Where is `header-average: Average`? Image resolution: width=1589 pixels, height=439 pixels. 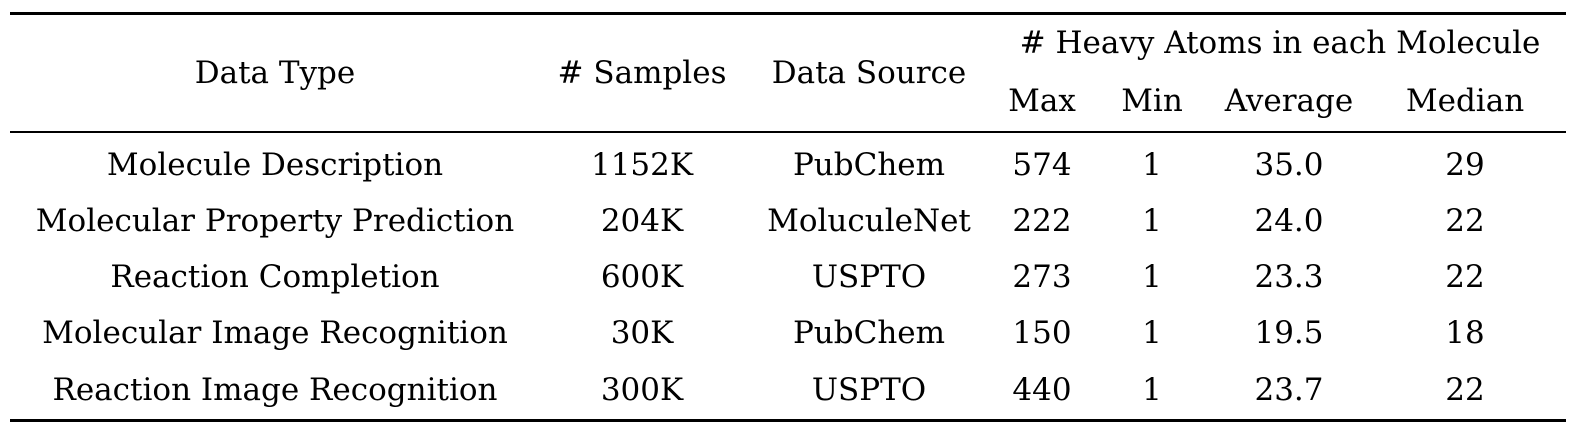
header-average: Average is located at coordinates (1289, 102).